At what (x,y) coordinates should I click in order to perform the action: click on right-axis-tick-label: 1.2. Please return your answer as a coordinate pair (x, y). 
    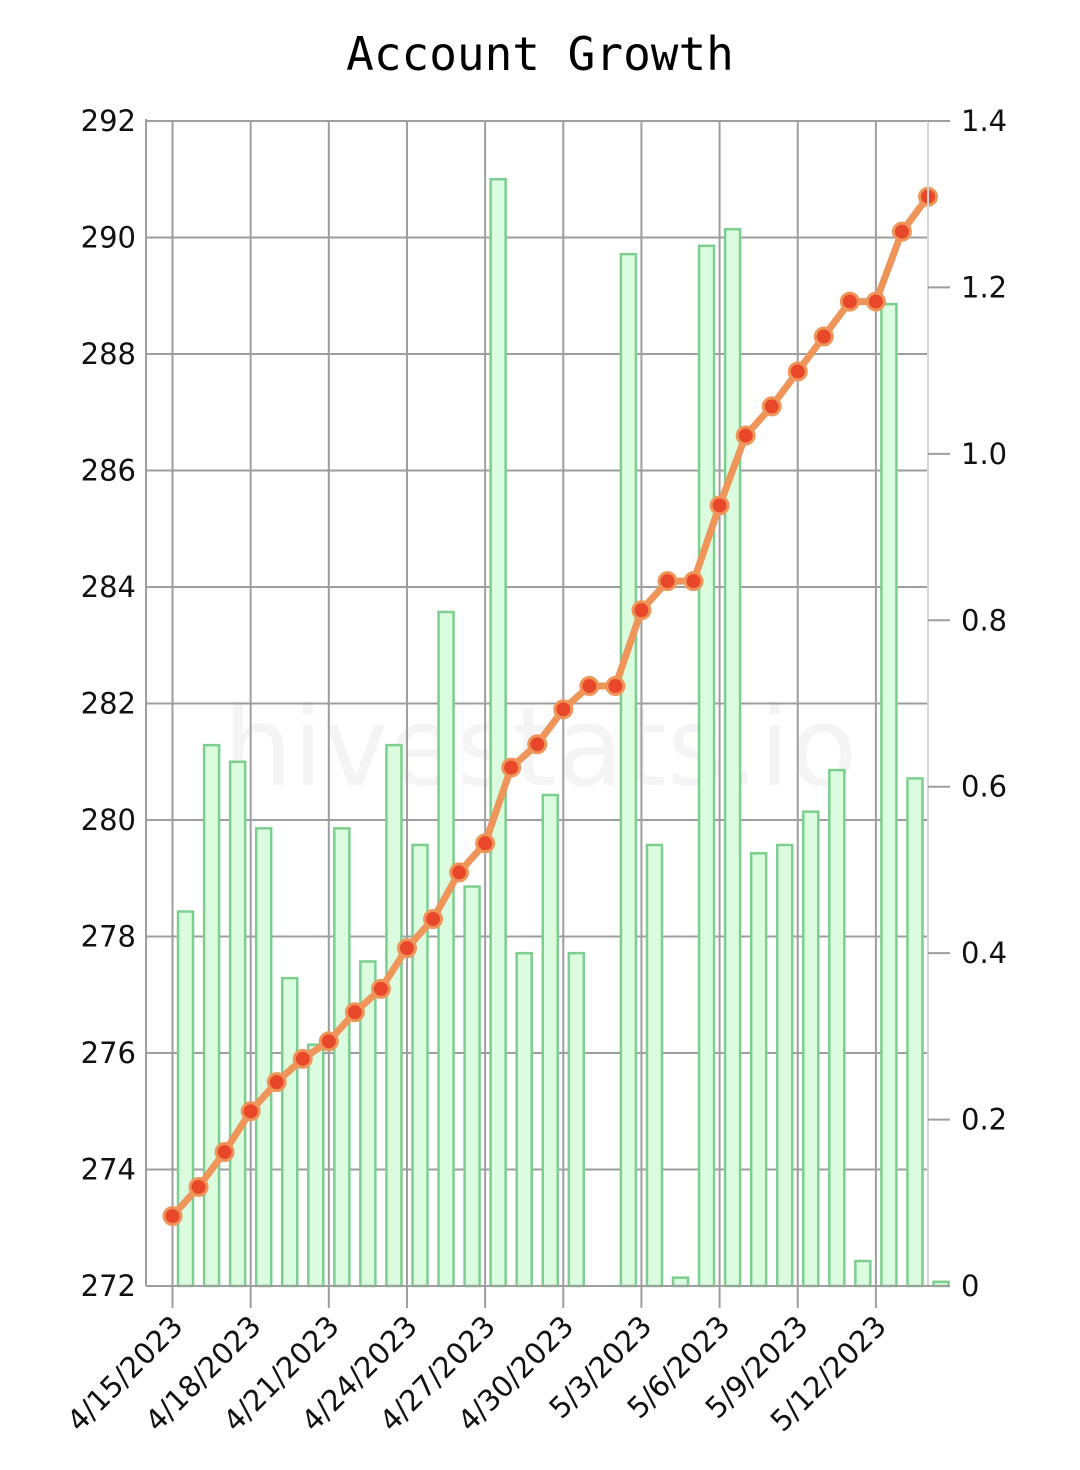
    Looking at the image, I should click on (984, 287).